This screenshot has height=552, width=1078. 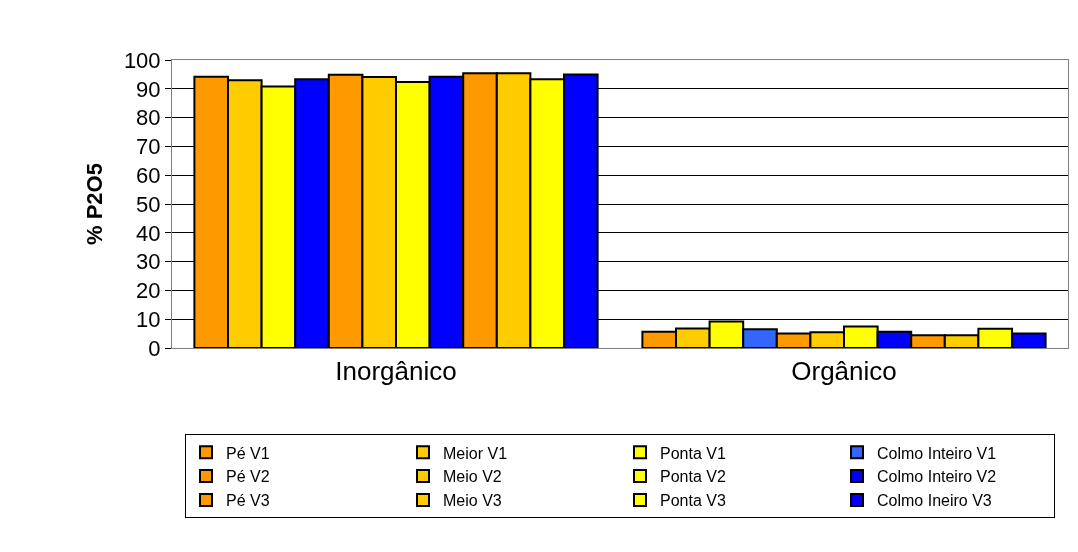 I want to click on y-tick-label: 80, so click(x=148, y=118).